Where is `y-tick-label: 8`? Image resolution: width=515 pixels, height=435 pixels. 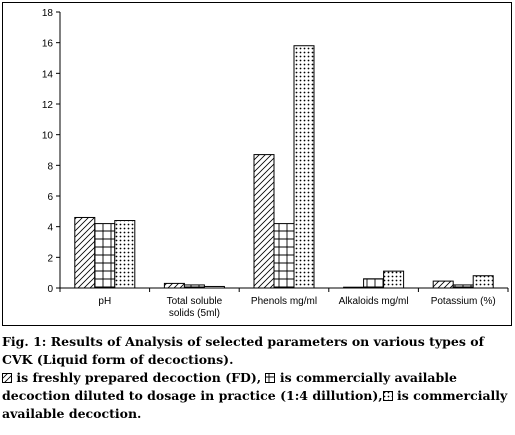
y-tick-label: 8 is located at coordinates (50, 166).